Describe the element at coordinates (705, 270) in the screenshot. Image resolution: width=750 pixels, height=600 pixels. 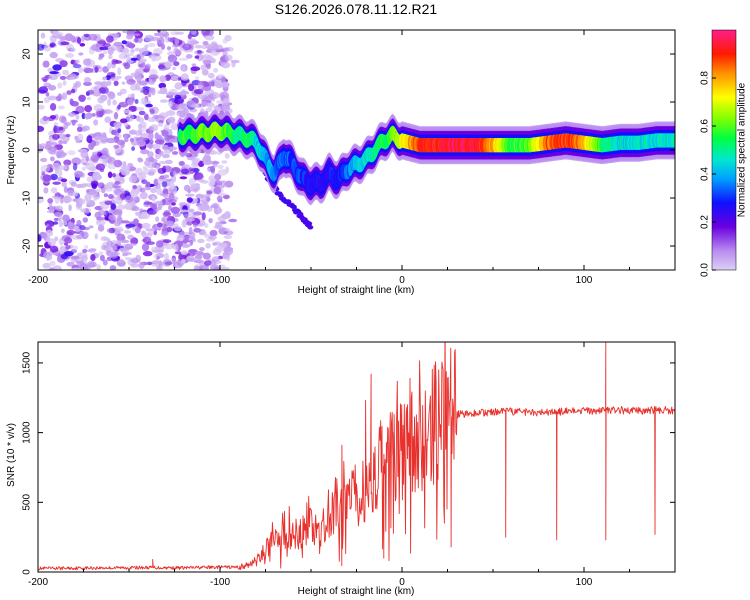
I see `colorbar-tick-label: 0.0` at that location.